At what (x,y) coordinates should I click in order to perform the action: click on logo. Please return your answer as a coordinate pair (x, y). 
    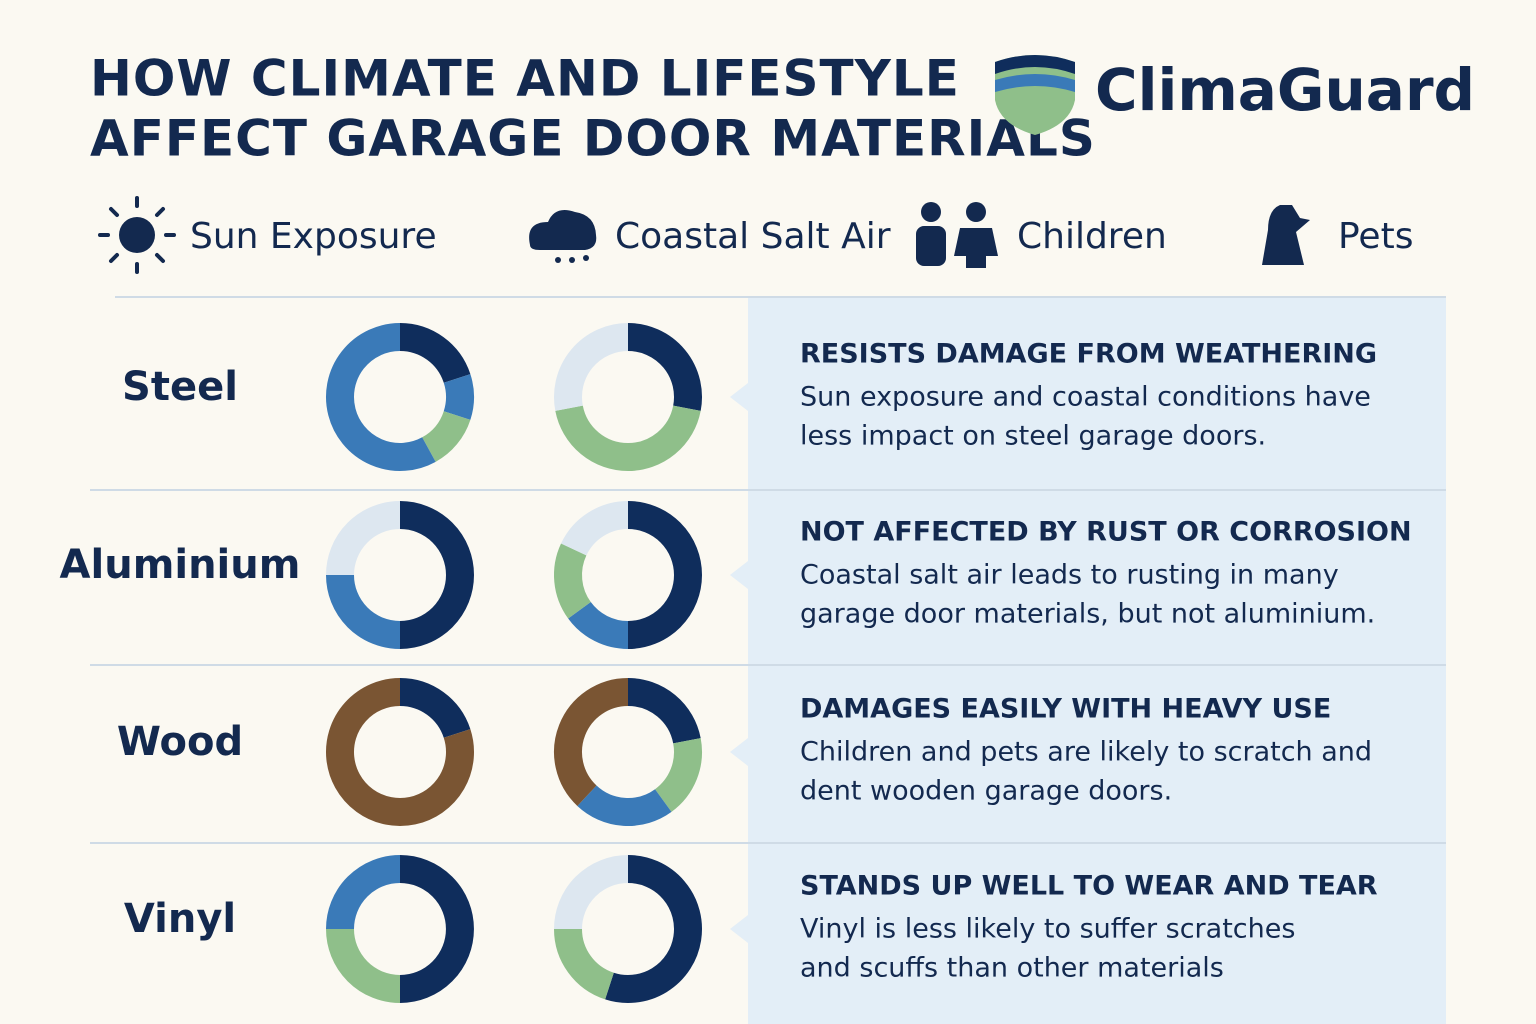
    Looking at the image, I should click on (1035, 95).